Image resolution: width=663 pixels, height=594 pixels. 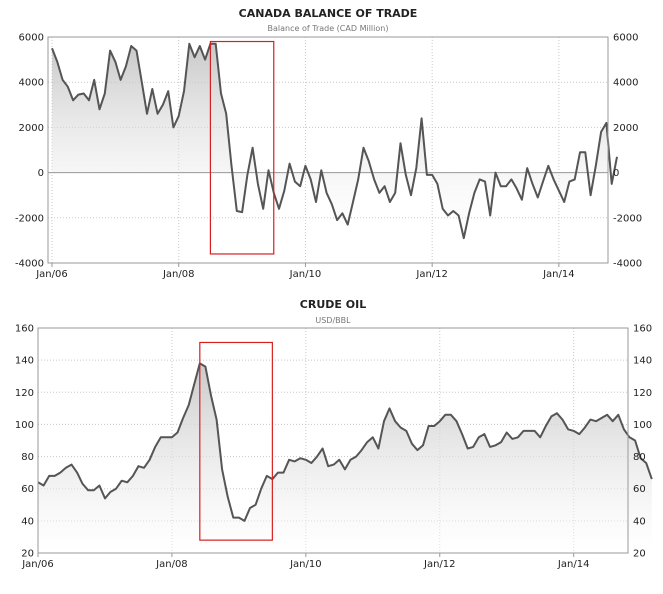 What do you see at coordinates (24, 329) in the screenshot?
I see `y-tick-label-left: 160` at bounding box center [24, 329].